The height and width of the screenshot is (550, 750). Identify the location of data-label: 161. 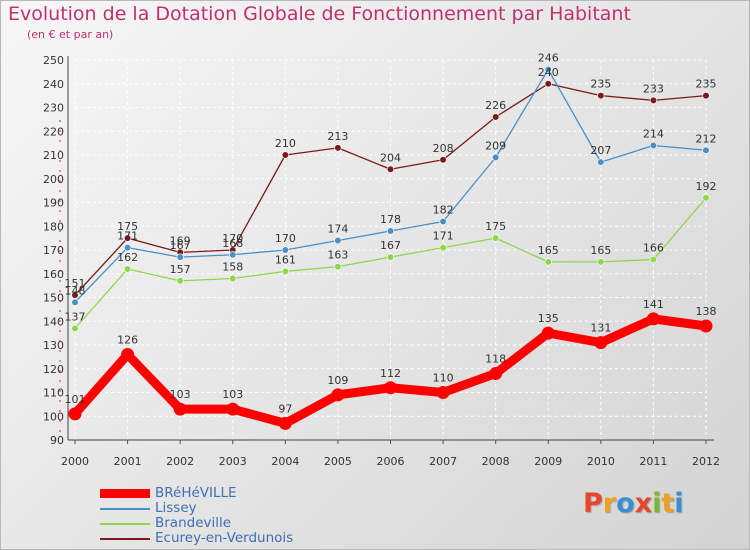
(285, 259).